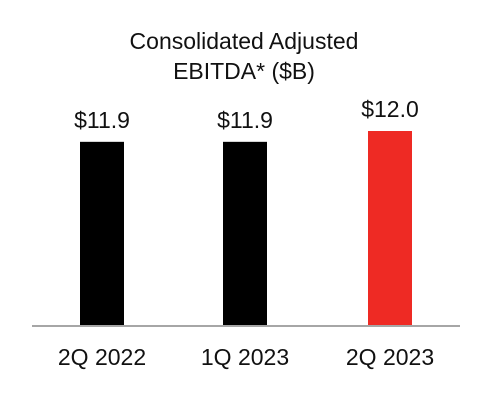 This screenshot has width=490, height=400. I want to click on value-label-2: $12.0, so click(390, 109).